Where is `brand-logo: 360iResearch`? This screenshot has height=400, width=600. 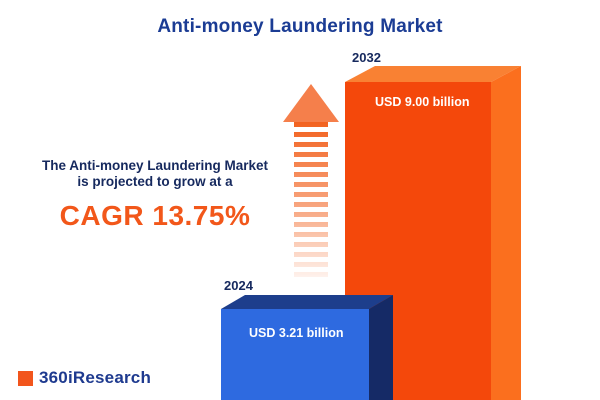
brand-logo: 360iResearch is located at coordinates (84, 378).